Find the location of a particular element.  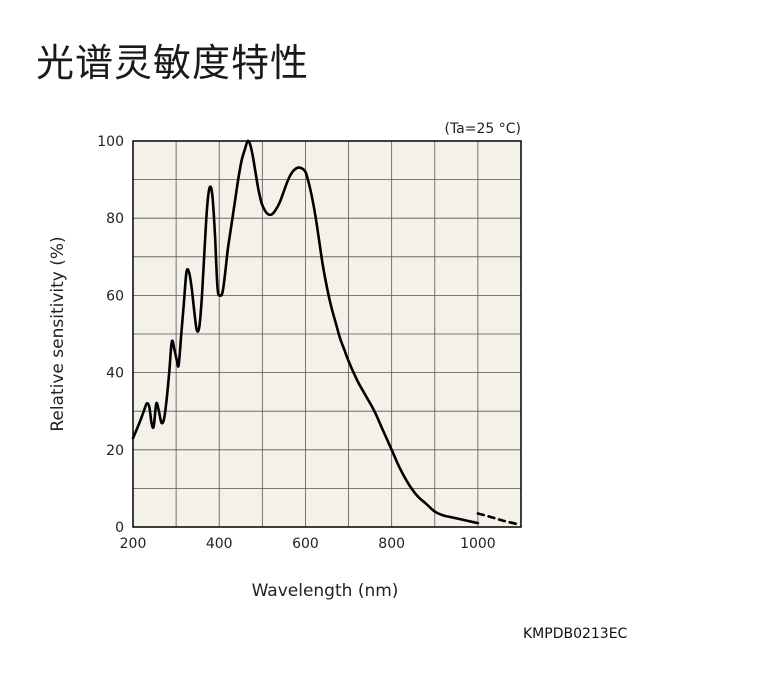

y-tick-label: 60 is located at coordinates (115, 296).